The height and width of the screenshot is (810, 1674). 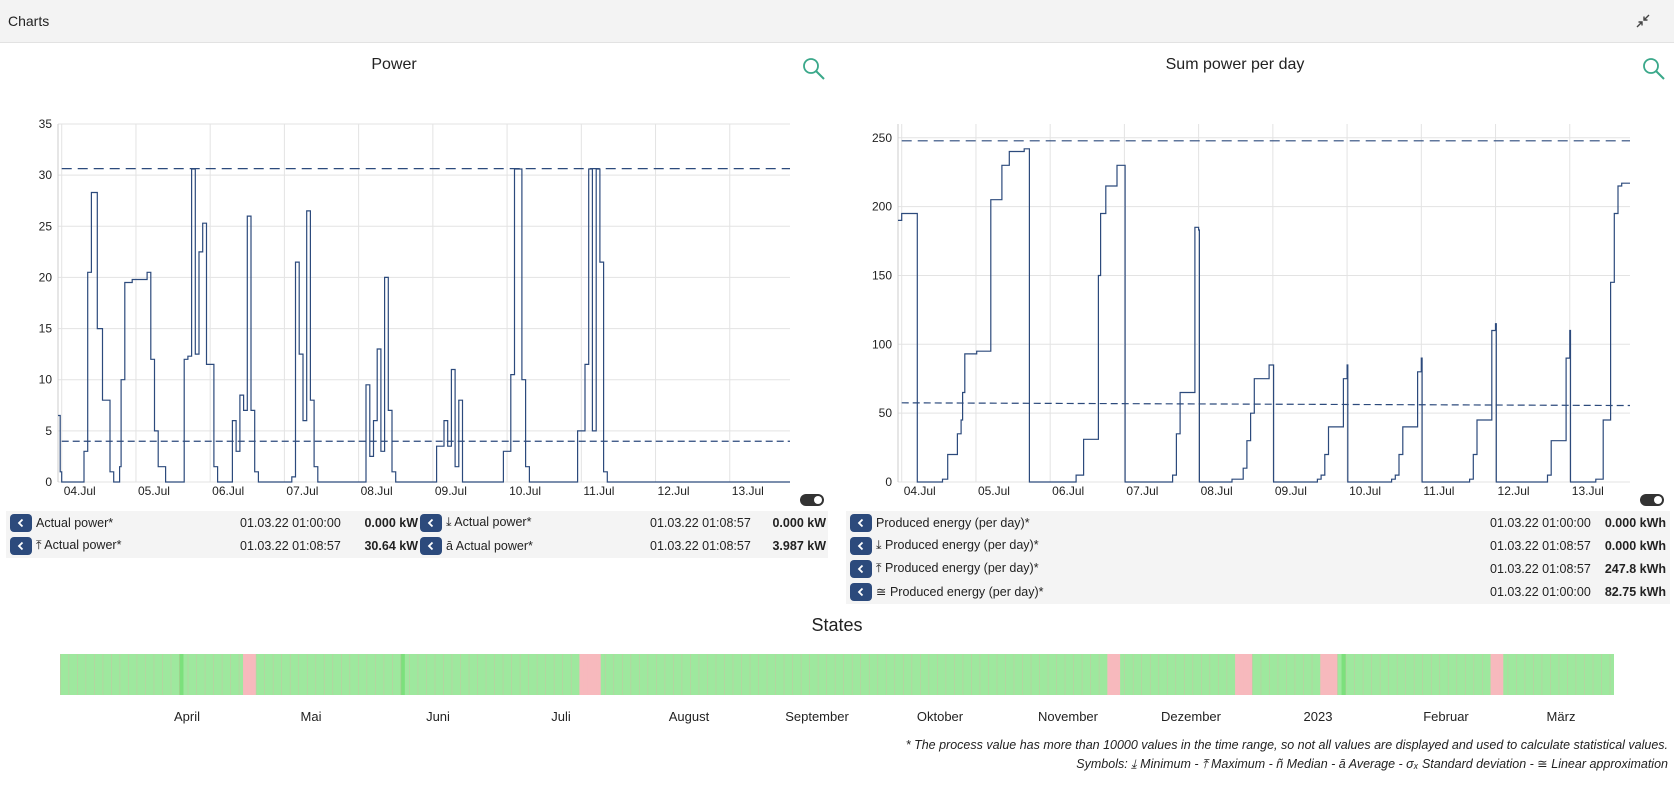 I want to click on legend-name: ⤓ Actual power*, so click(x=489, y=522).